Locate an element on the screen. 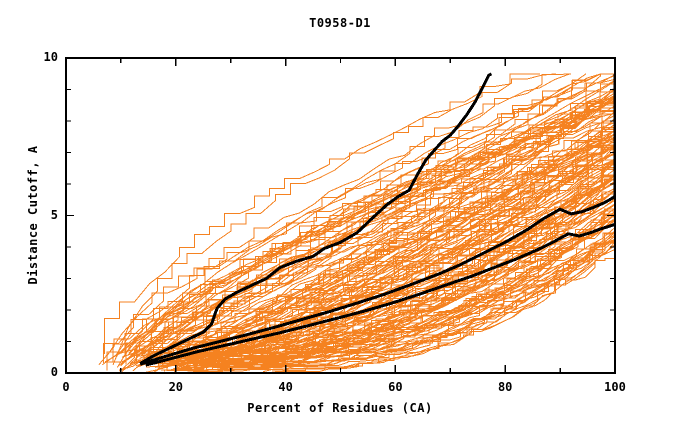 Image resolution: width=680 pixels, height=440 pixels. y-tick-label: 10 is located at coordinates (50, 57).